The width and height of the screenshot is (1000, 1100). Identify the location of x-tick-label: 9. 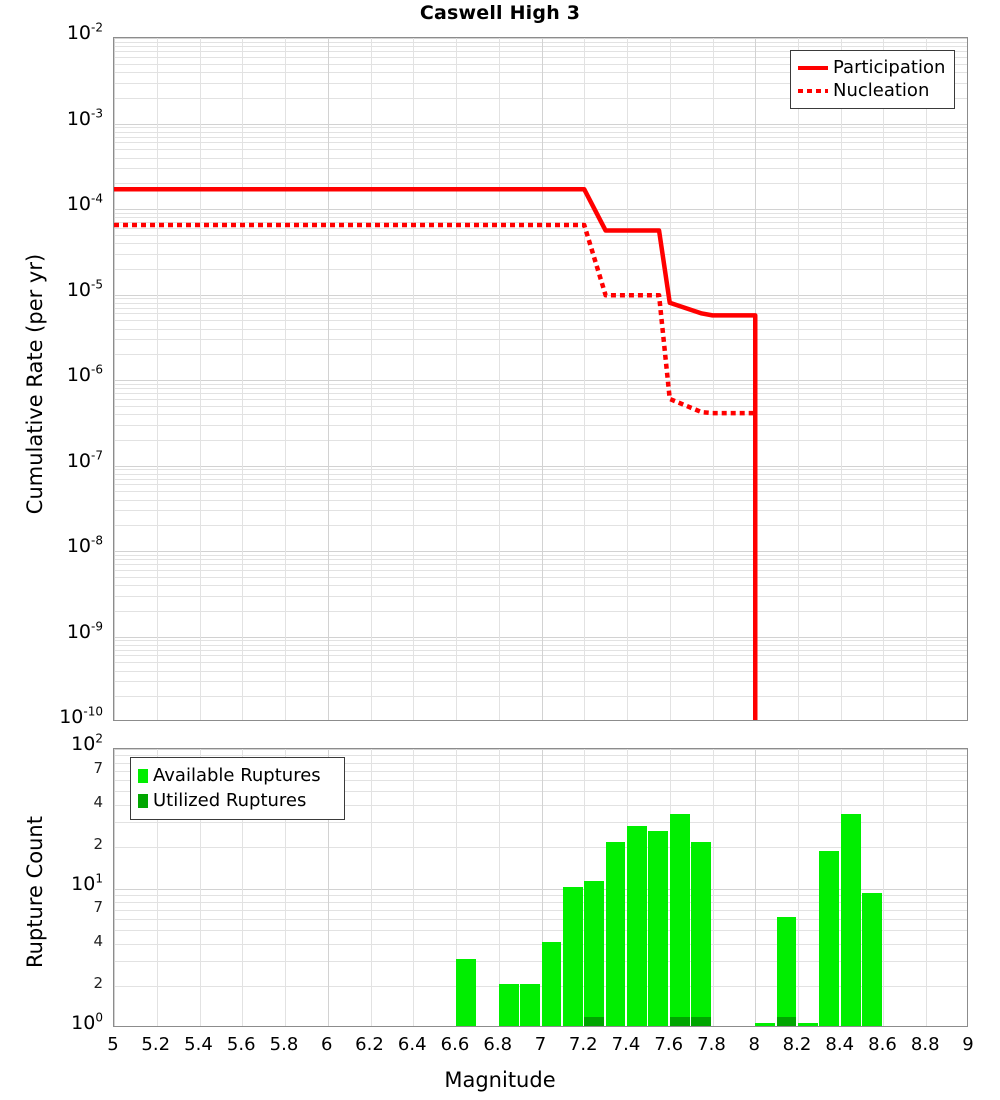
(968, 1044).